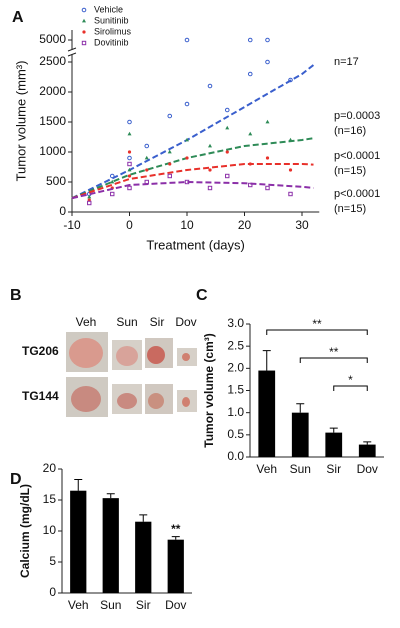 The width and height of the screenshot is (400, 628). Describe the element at coordinates (126, 322) in the screenshot. I see `column-label: Sun` at that location.